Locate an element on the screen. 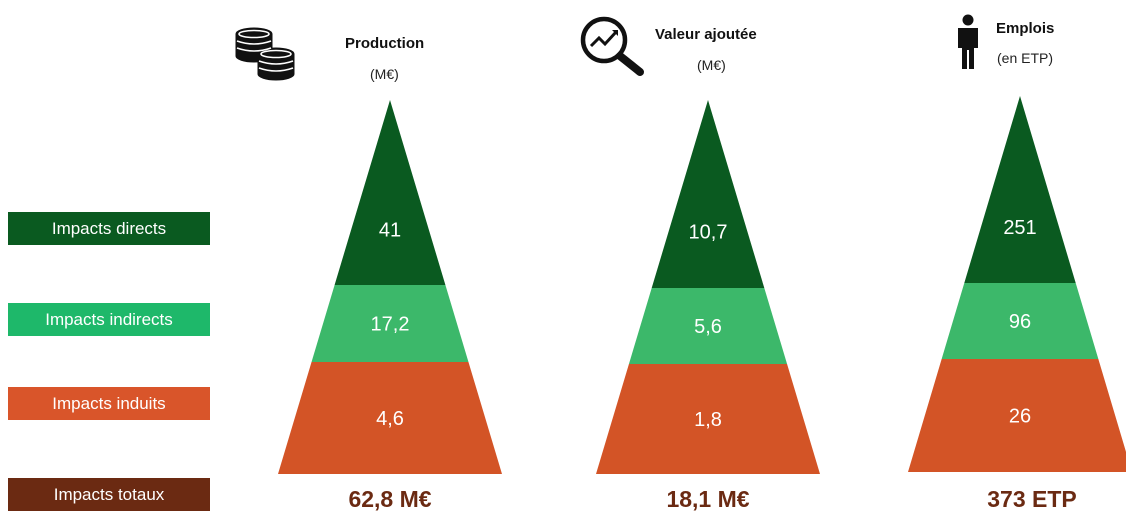 This screenshot has height=517, width=1126. legend-total-label: Impacts totaux is located at coordinates (109, 494).